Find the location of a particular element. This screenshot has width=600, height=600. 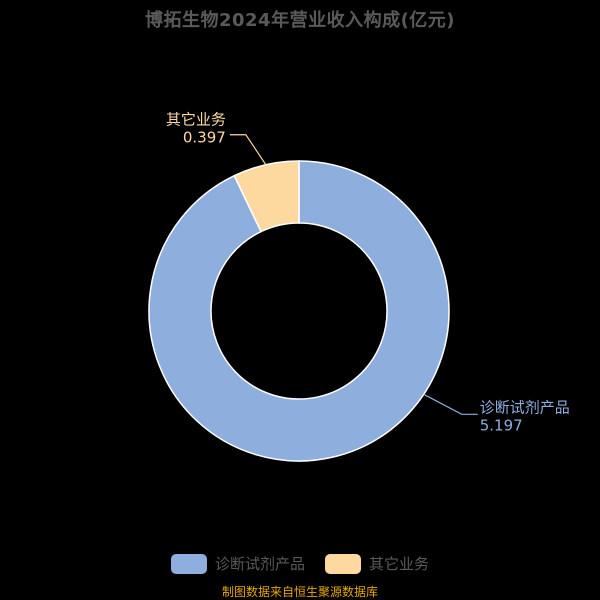

data-label-diagnostic-name: 诊断试剂产品 is located at coordinates (525, 407).